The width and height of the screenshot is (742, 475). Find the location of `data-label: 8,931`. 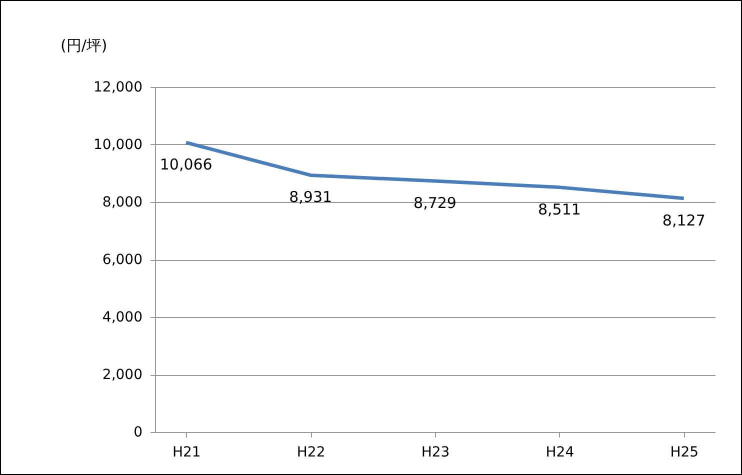

data-label: 8,931 is located at coordinates (310, 197).